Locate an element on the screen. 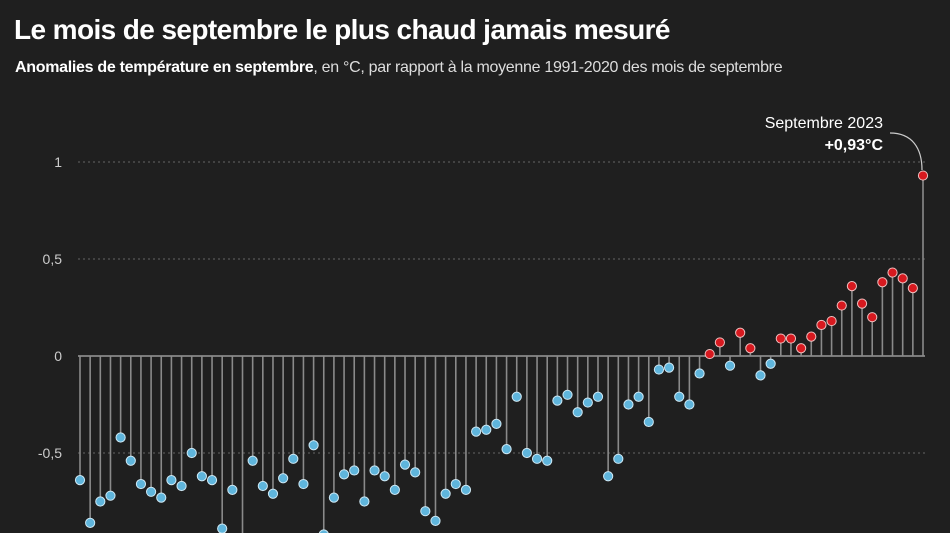 The image size is (950, 533). annotation-label: Septembre 2023 is located at coordinates (824, 123).